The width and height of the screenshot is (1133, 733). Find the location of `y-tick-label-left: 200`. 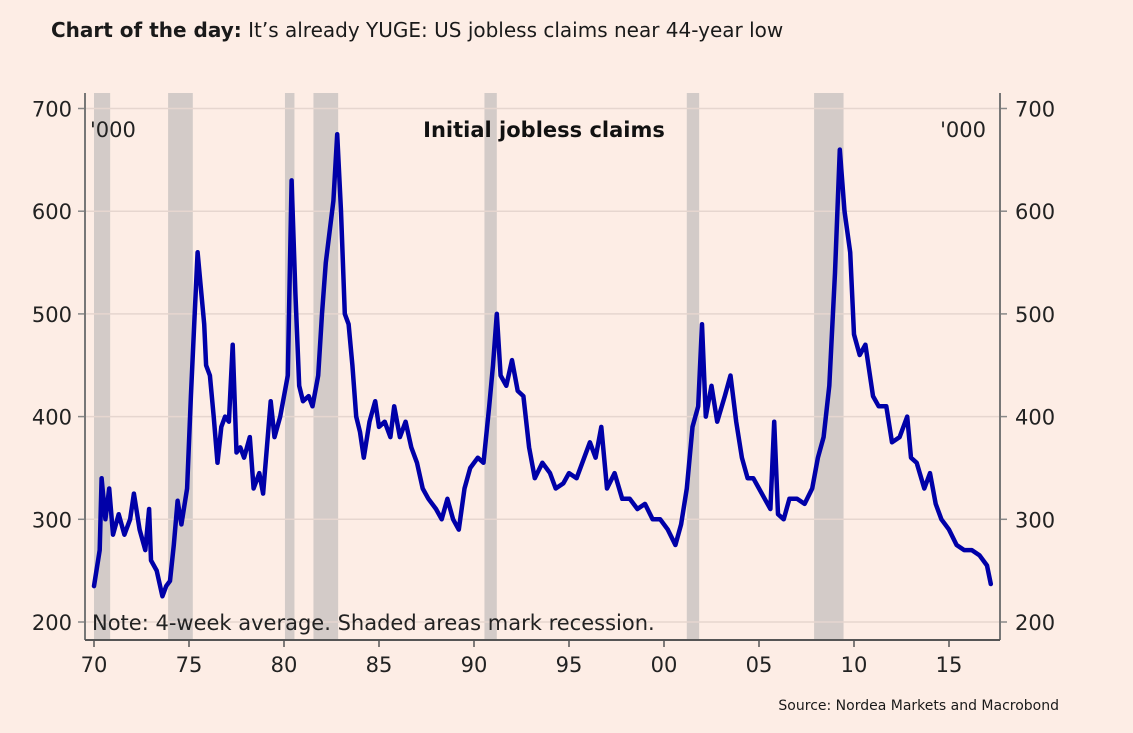

y-tick-label-left: 200 is located at coordinates (52, 623).